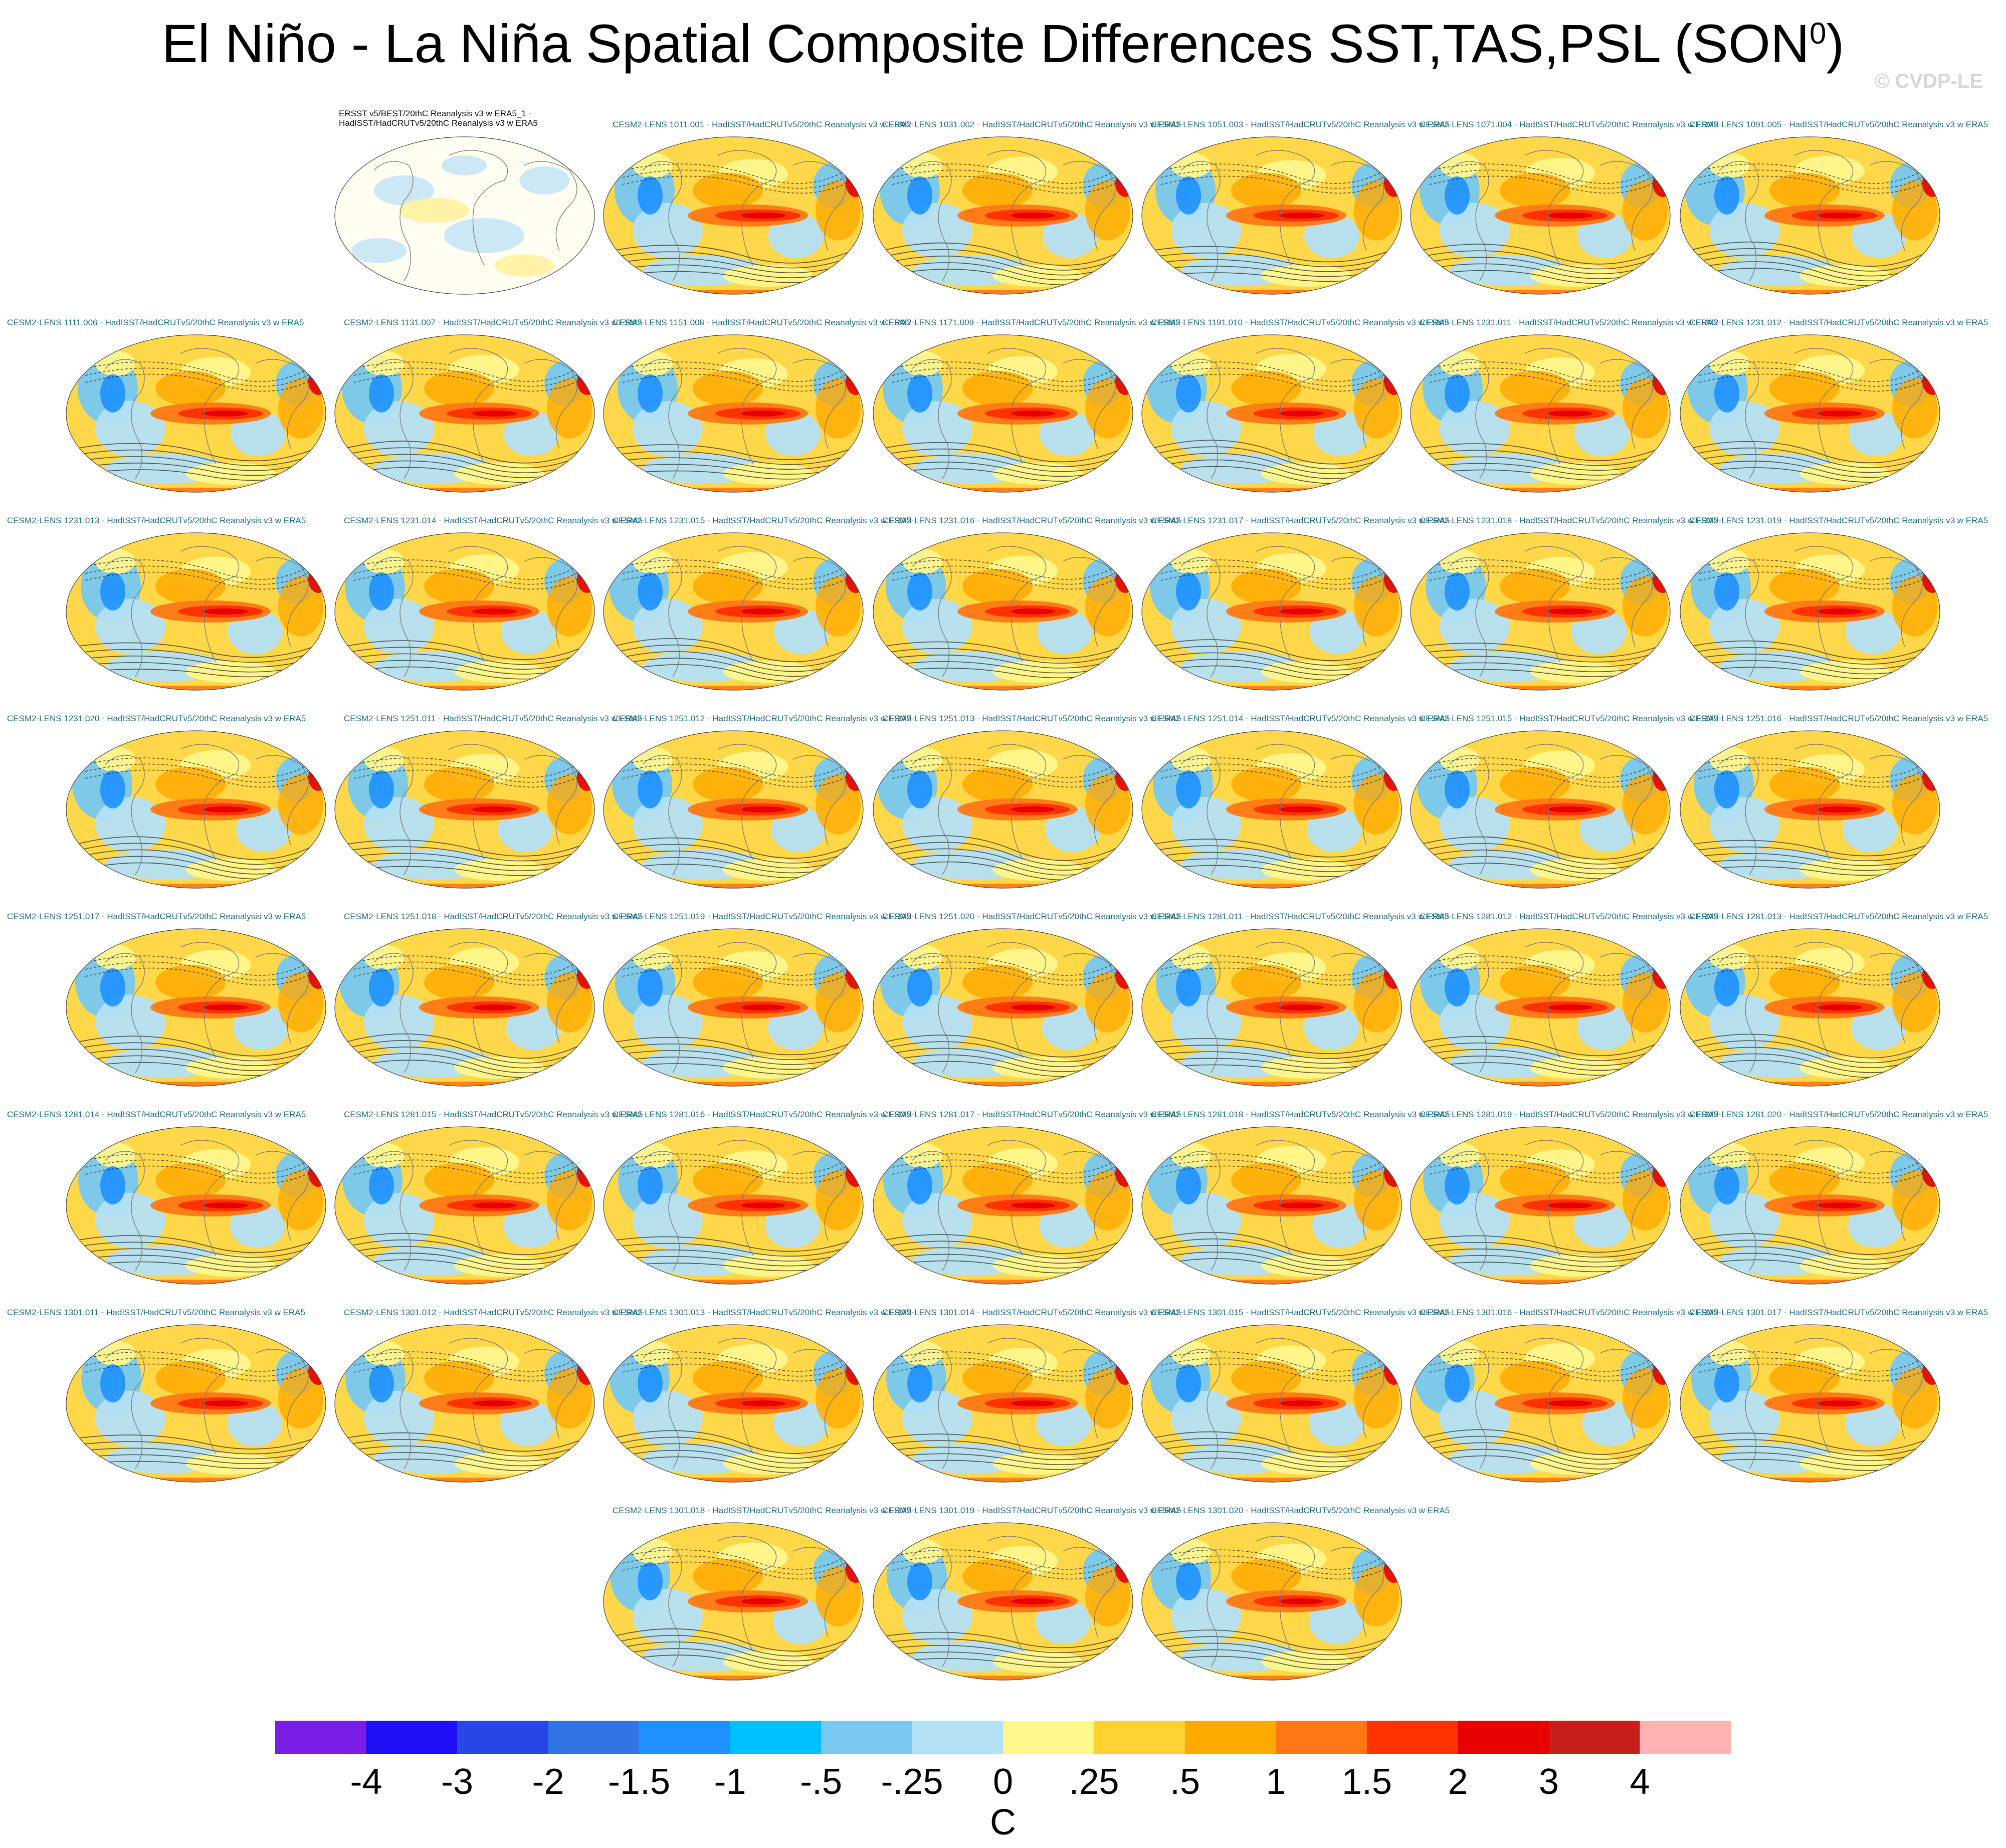 This screenshot has height=1848, width=2006. I want to click on colorbar-tick-label: 3, so click(1549, 1782).